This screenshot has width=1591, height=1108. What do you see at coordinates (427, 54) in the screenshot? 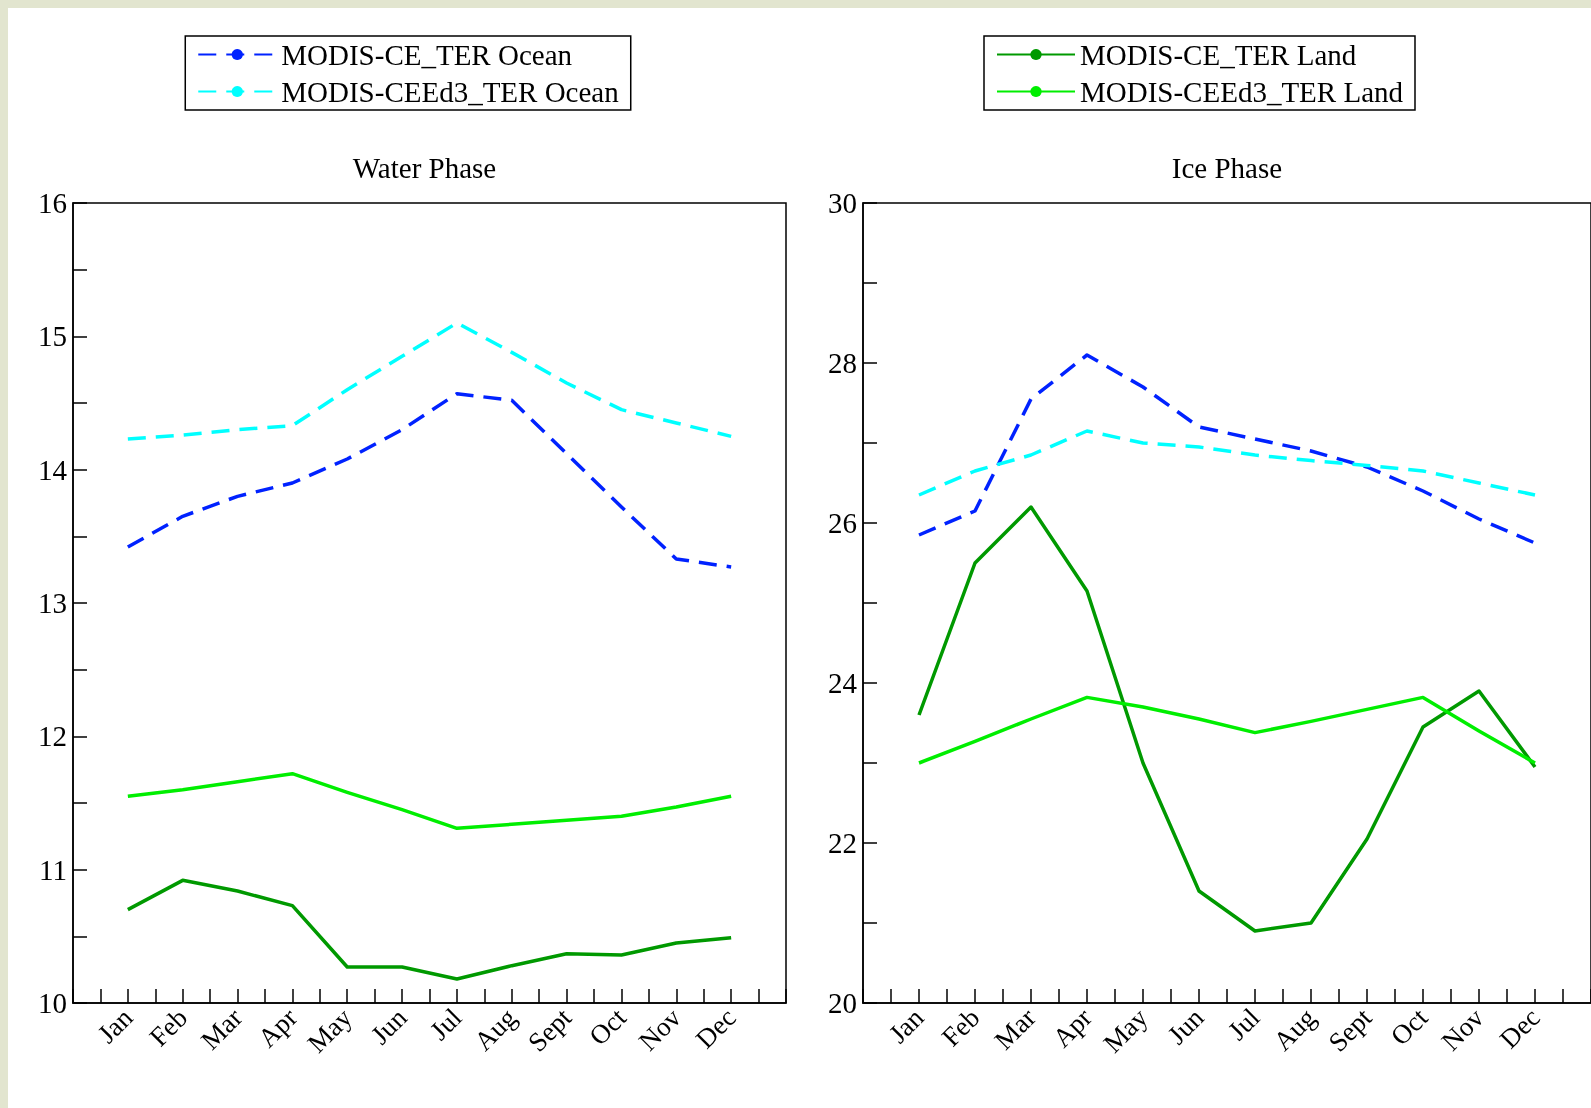
I see `legend-label: MODIS-CE_TER Ocean` at bounding box center [427, 54].